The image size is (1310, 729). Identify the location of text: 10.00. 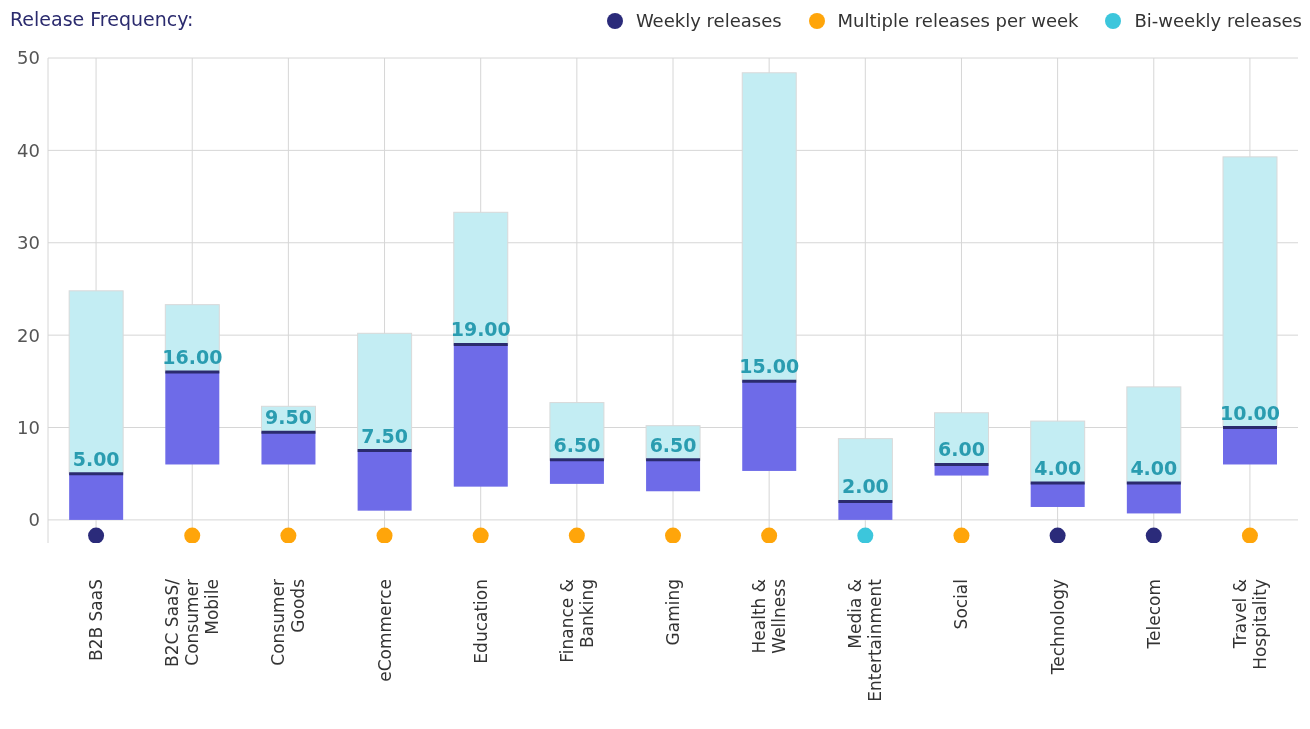
(1250, 412).